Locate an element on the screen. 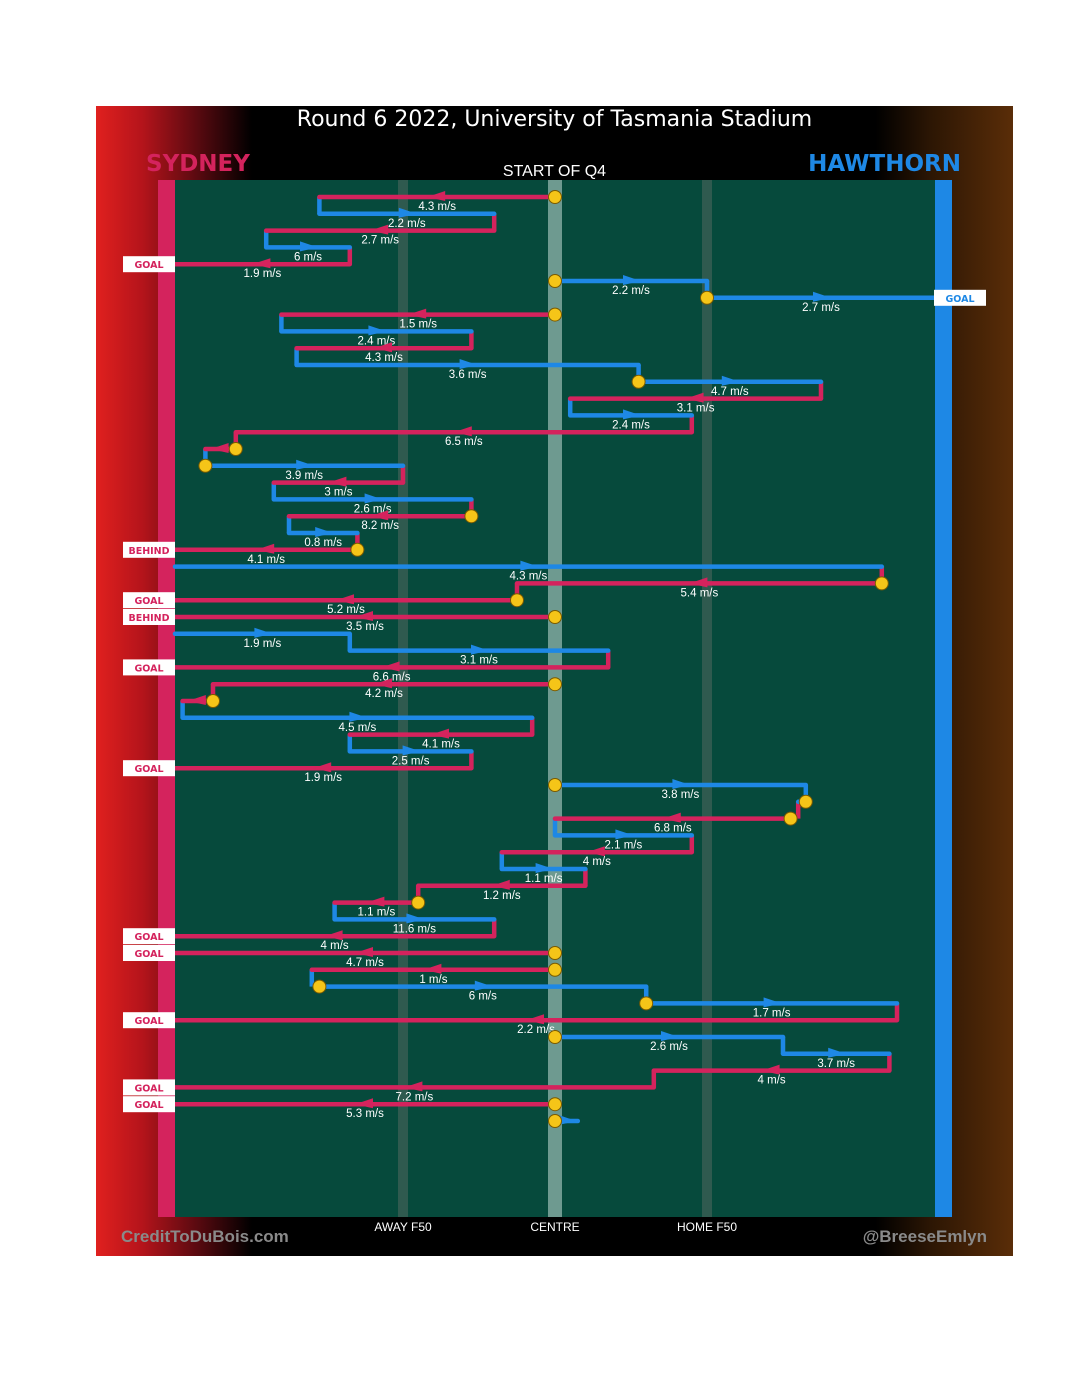  centre-band is located at coordinates (555, 698).